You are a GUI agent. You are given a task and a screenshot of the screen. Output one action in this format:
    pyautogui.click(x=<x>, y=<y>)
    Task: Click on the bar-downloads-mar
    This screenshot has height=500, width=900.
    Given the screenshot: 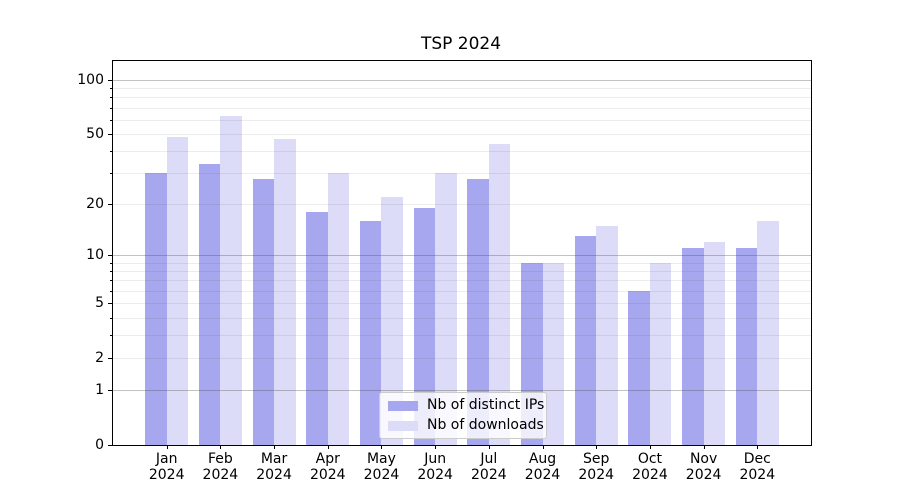 What is the action you would take?
    pyautogui.click(x=285, y=291)
    